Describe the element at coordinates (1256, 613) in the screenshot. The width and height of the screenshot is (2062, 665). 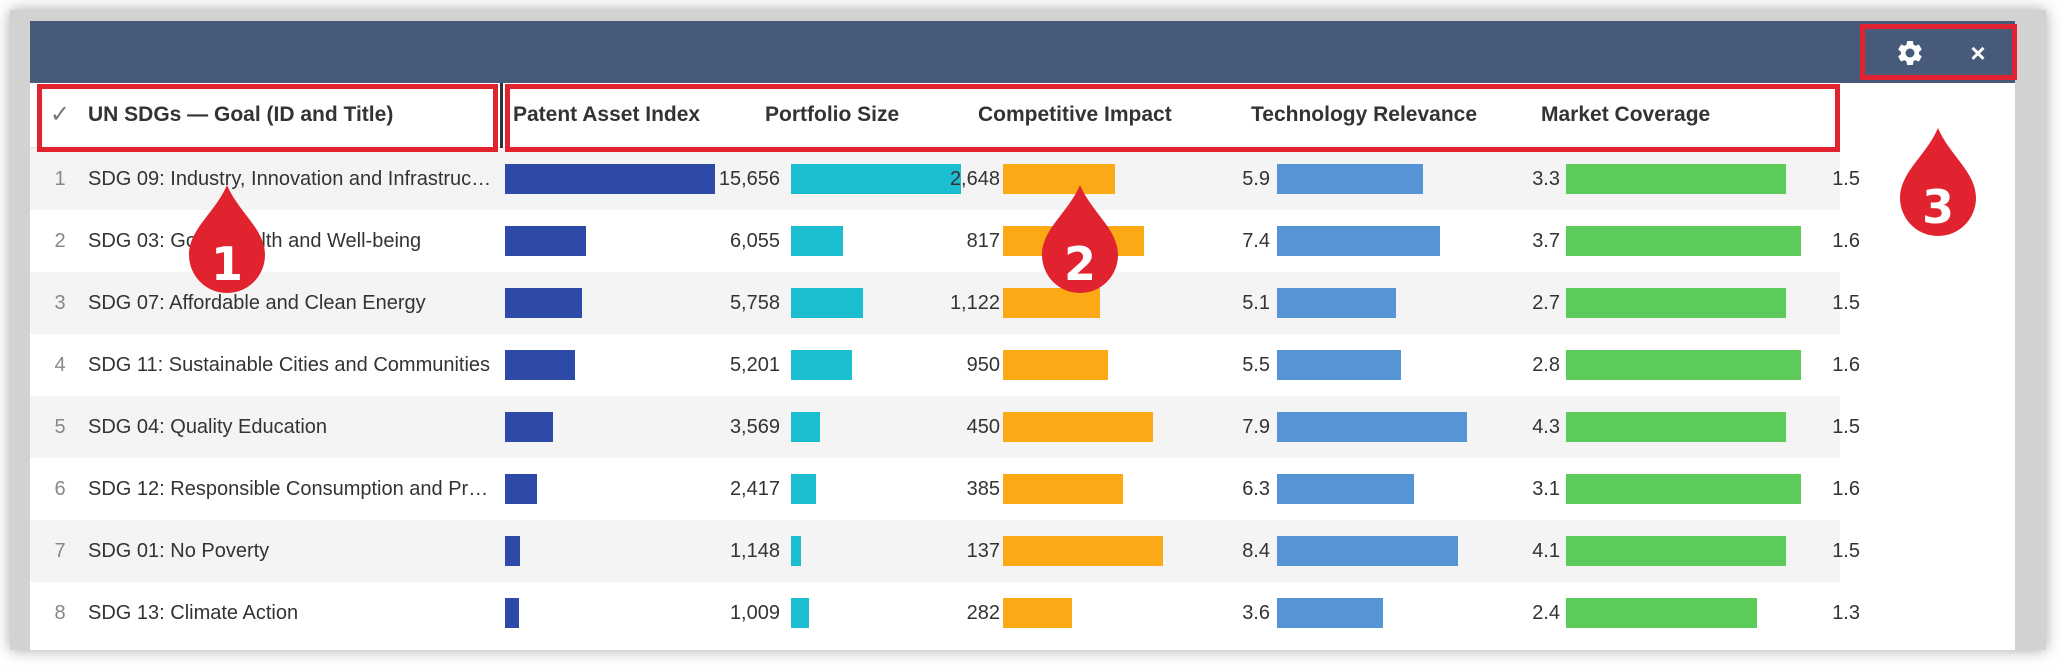
I see `competitive-impact-value: 3.6` at that location.